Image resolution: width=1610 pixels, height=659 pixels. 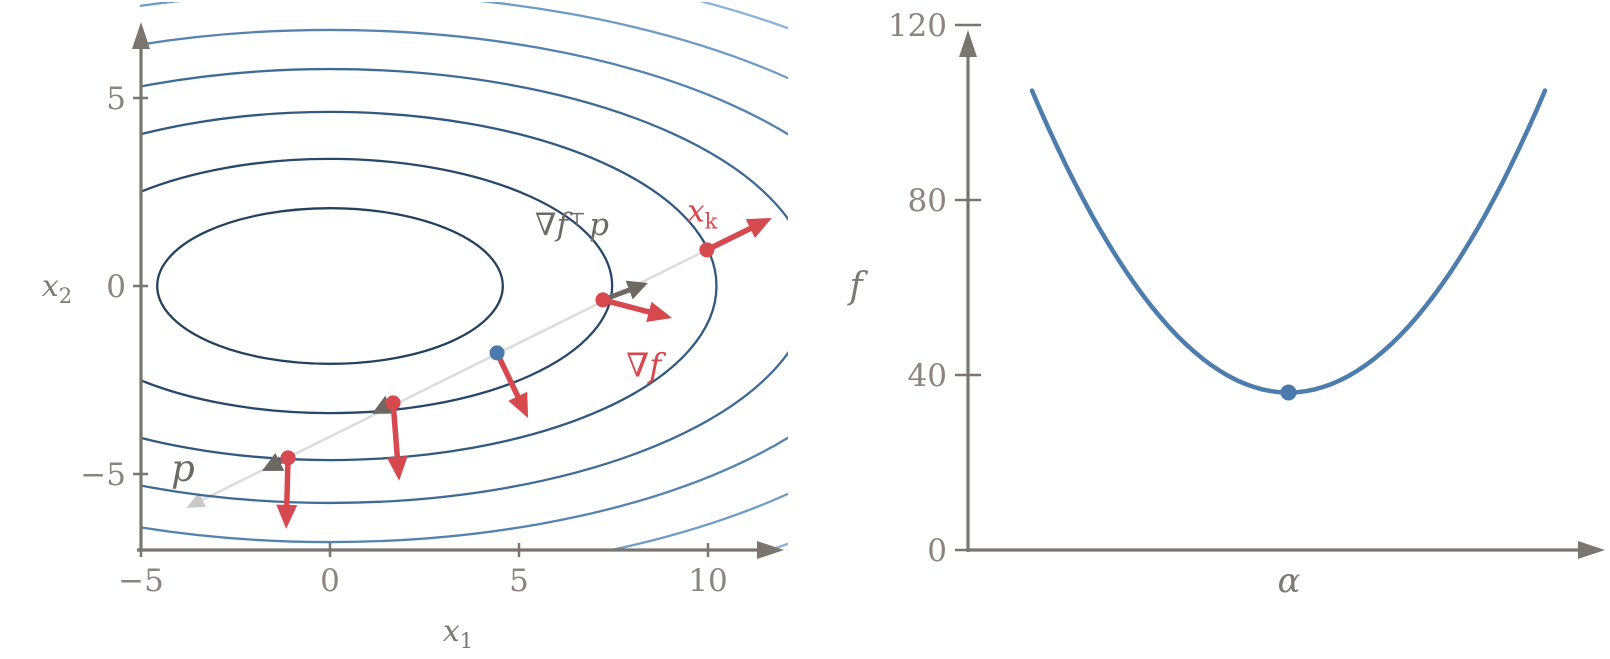 I want to click on minimum-point, so click(x=1288, y=392).